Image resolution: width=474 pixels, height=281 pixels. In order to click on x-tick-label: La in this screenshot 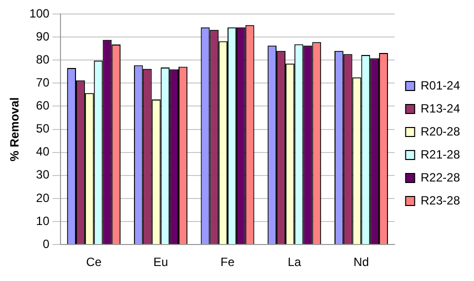, I will do `click(295, 262)`.